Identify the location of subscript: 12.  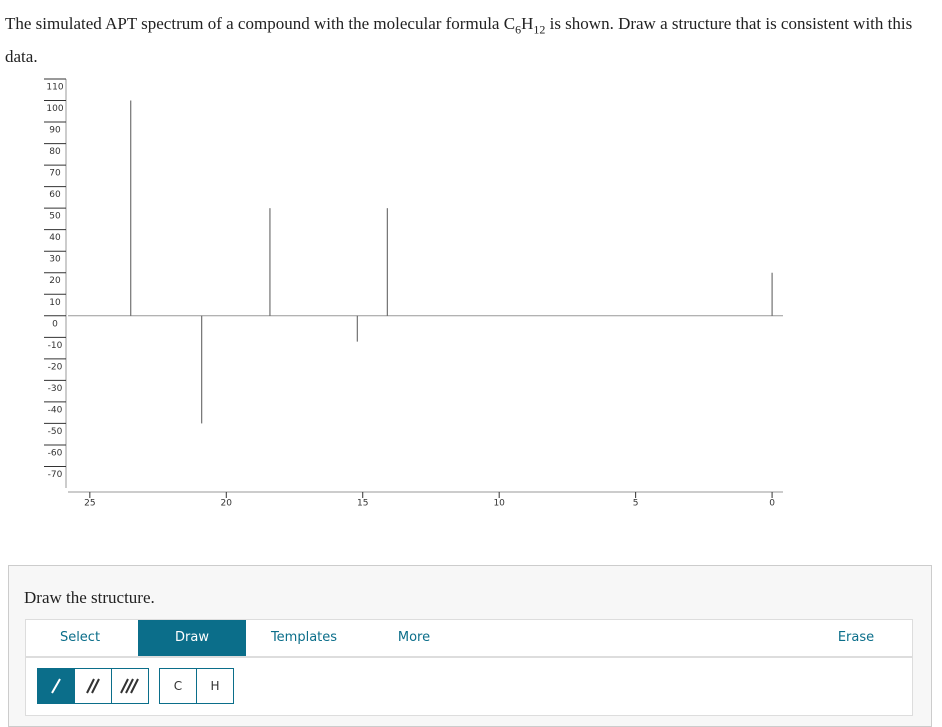
(539, 29).